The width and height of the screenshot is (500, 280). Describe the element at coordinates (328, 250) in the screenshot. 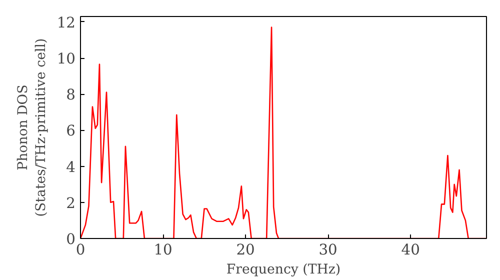

I see `x-tick-label: 30` at that location.